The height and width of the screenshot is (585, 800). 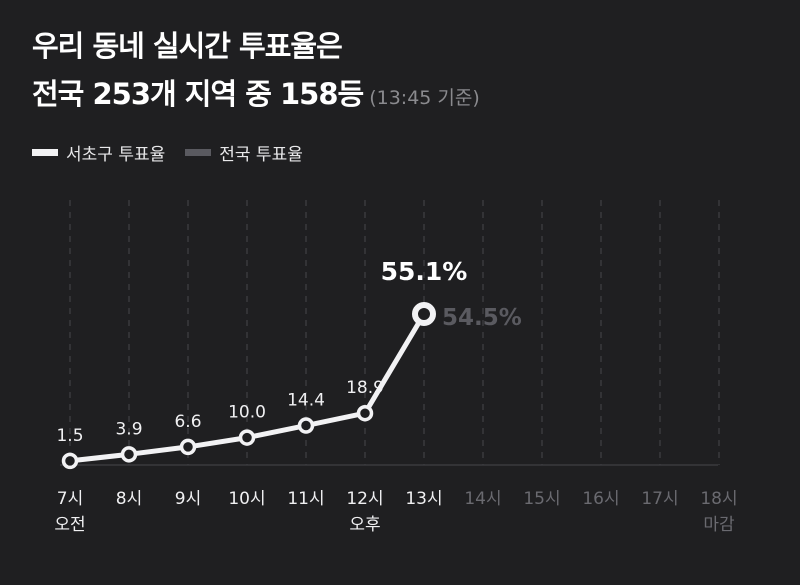 What do you see at coordinates (129, 499) in the screenshot?
I see `x-tick-label: 8시` at bounding box center [129, 499].